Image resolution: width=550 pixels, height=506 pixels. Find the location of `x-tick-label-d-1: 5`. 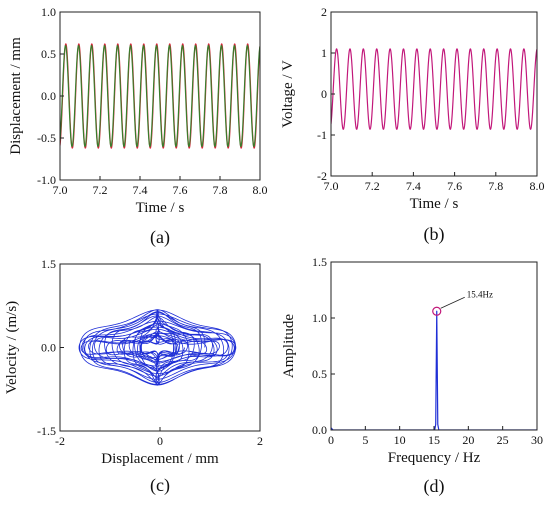

x-tick-label-d-1: 5 is located at coordinates (365, 440).